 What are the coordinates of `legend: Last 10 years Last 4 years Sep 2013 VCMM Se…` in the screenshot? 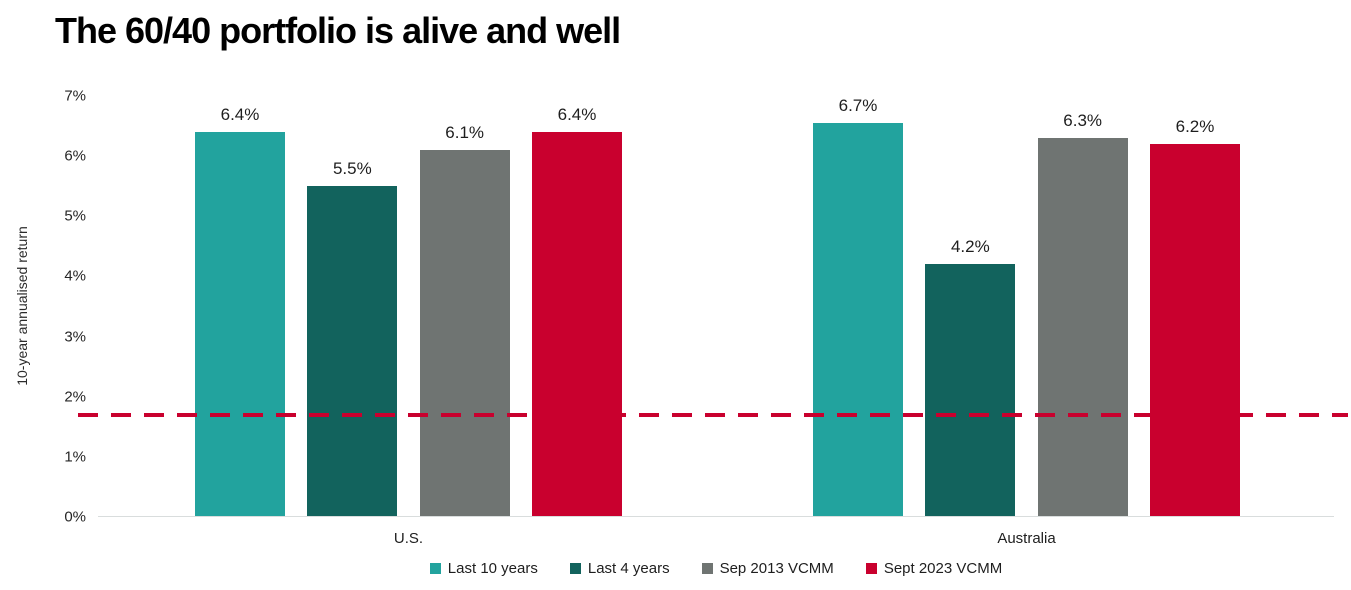 It's located at (716, 568).